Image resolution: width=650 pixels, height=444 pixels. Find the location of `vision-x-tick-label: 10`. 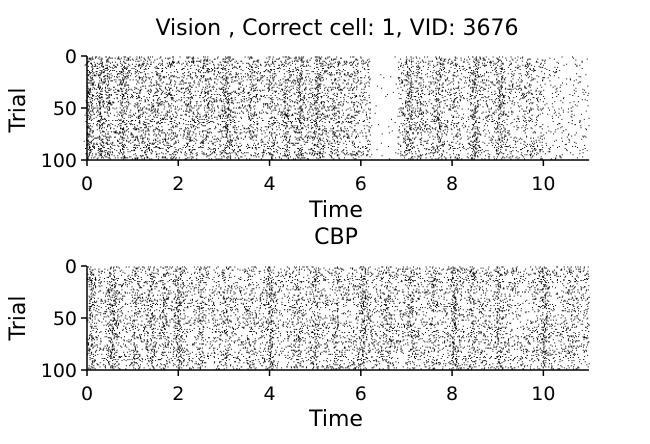

vision-x-tick-label: 10 is located at coordinates (543, 184).